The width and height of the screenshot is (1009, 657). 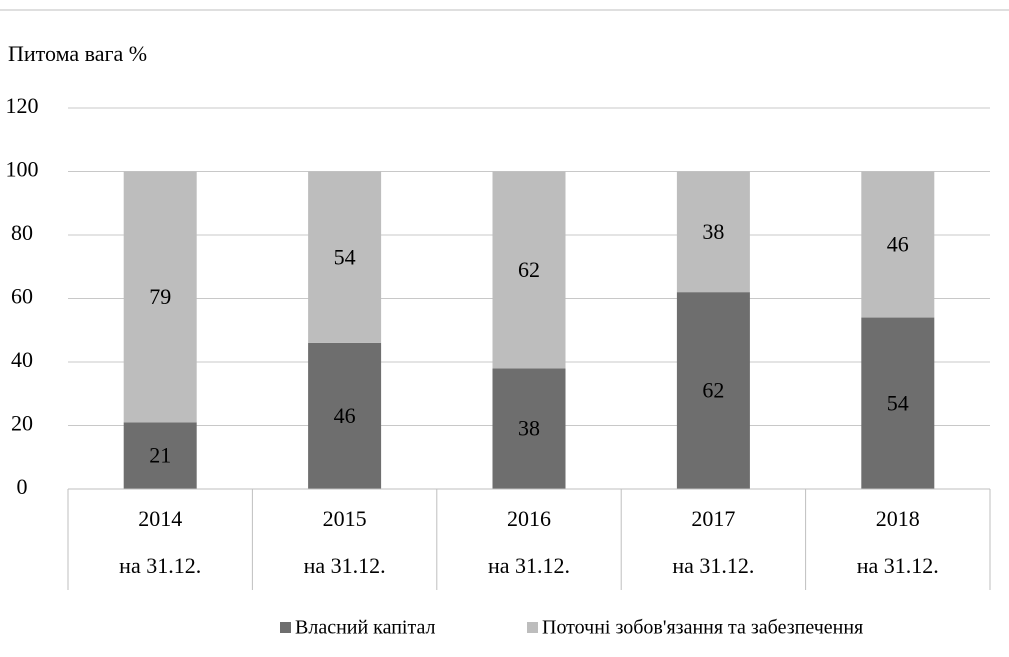 I want to click on y-tick-label: 0, so click(x=22, y=486).